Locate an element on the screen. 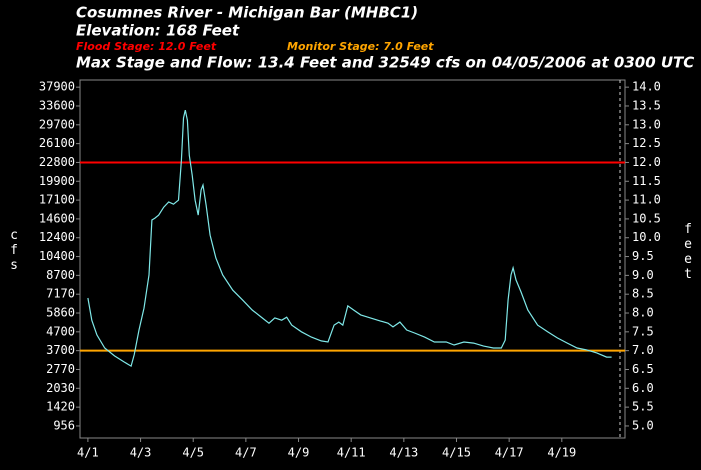  y-tick-label: 9.5 is located at coordinates (643, 256).